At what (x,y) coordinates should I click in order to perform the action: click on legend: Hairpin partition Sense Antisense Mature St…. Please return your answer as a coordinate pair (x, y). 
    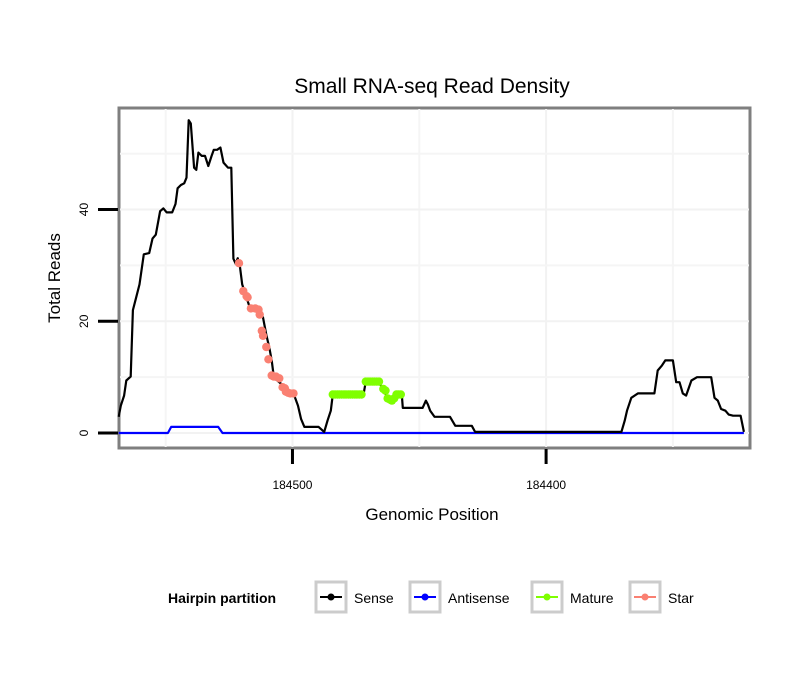
    Looking at the image, I should click on (431, 597).